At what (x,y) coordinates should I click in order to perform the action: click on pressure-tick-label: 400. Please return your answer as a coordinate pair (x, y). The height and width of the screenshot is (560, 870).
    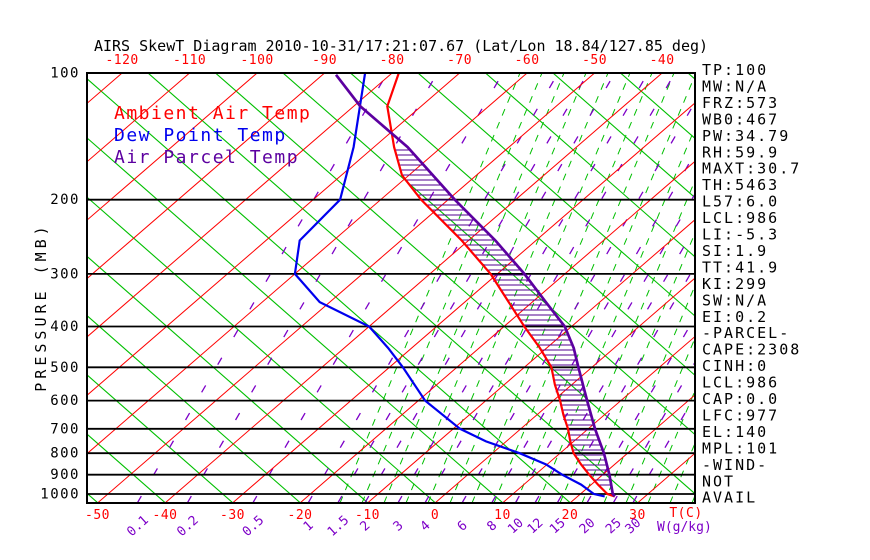
    Looking at the image, I should click on (65, 327).